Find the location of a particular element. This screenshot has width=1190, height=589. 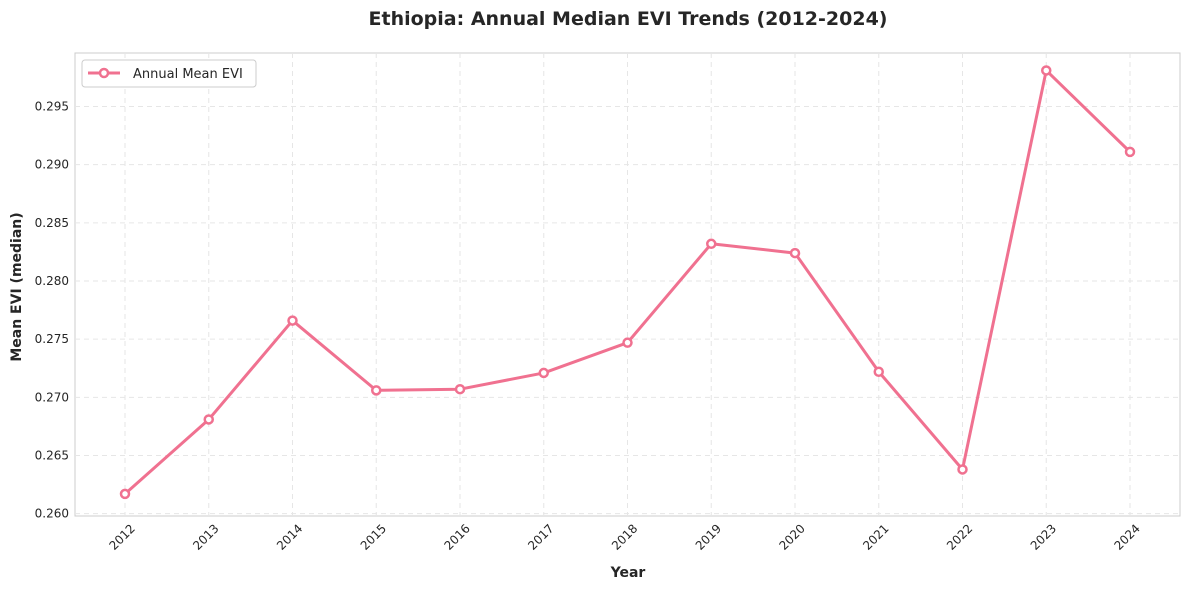

y-tick-label: 0.275 is located at coordinates (52, 339).